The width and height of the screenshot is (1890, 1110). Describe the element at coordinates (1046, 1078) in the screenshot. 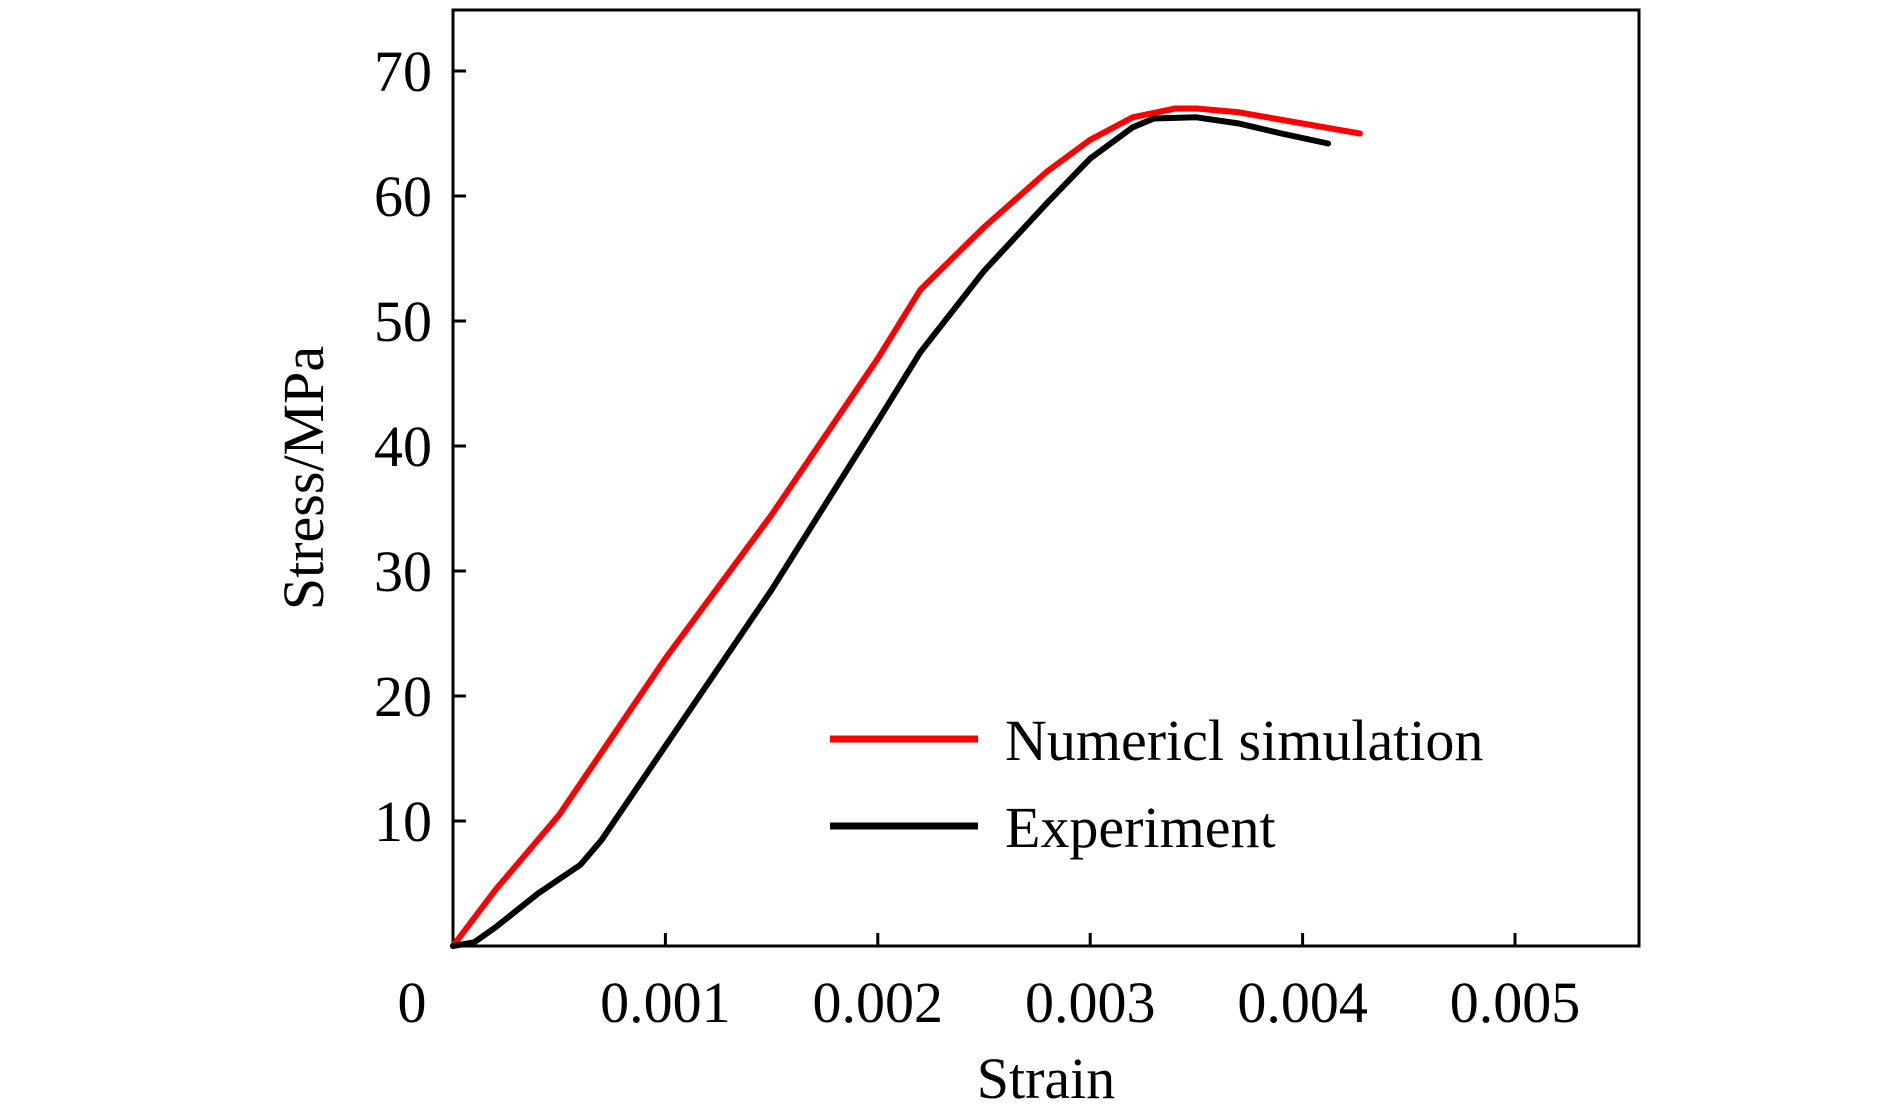

I see `x-axis-title: Strain` at that location.